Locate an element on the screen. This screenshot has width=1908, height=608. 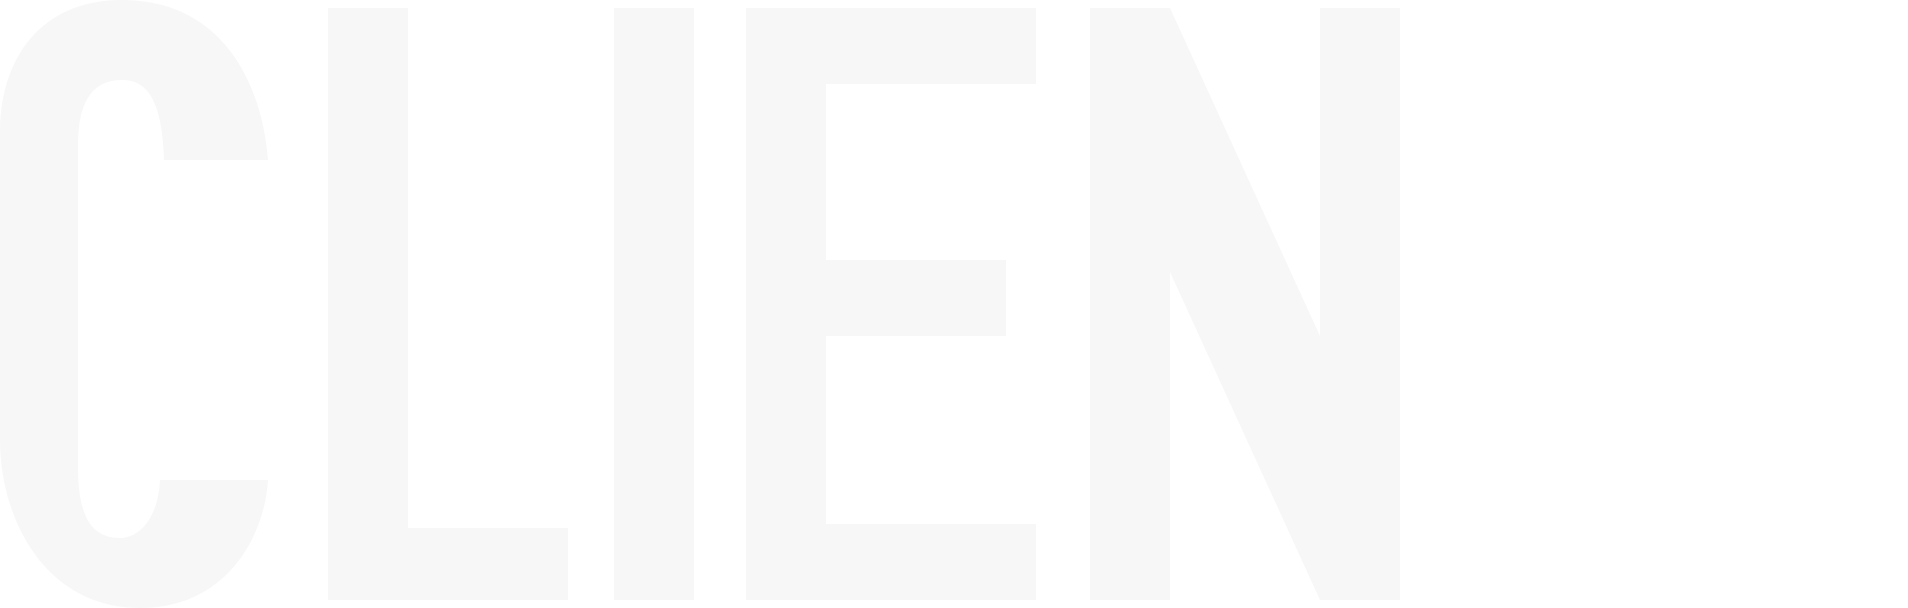
letter-l is located at coordinates (448, 304).